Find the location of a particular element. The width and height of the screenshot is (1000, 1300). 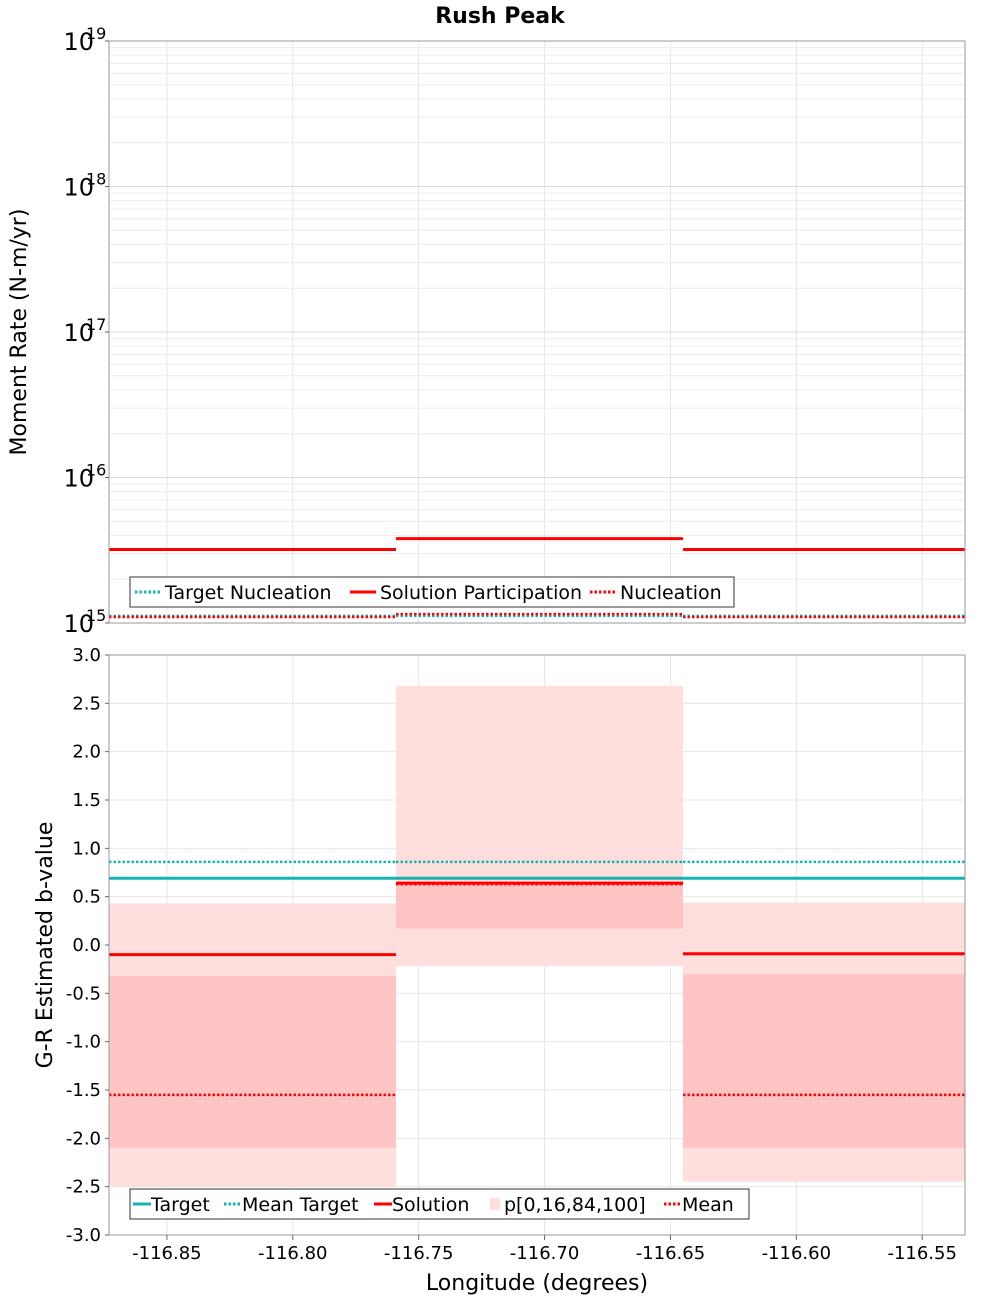

y-tick-label: -2.0 is located at coordinates (83, 1138).